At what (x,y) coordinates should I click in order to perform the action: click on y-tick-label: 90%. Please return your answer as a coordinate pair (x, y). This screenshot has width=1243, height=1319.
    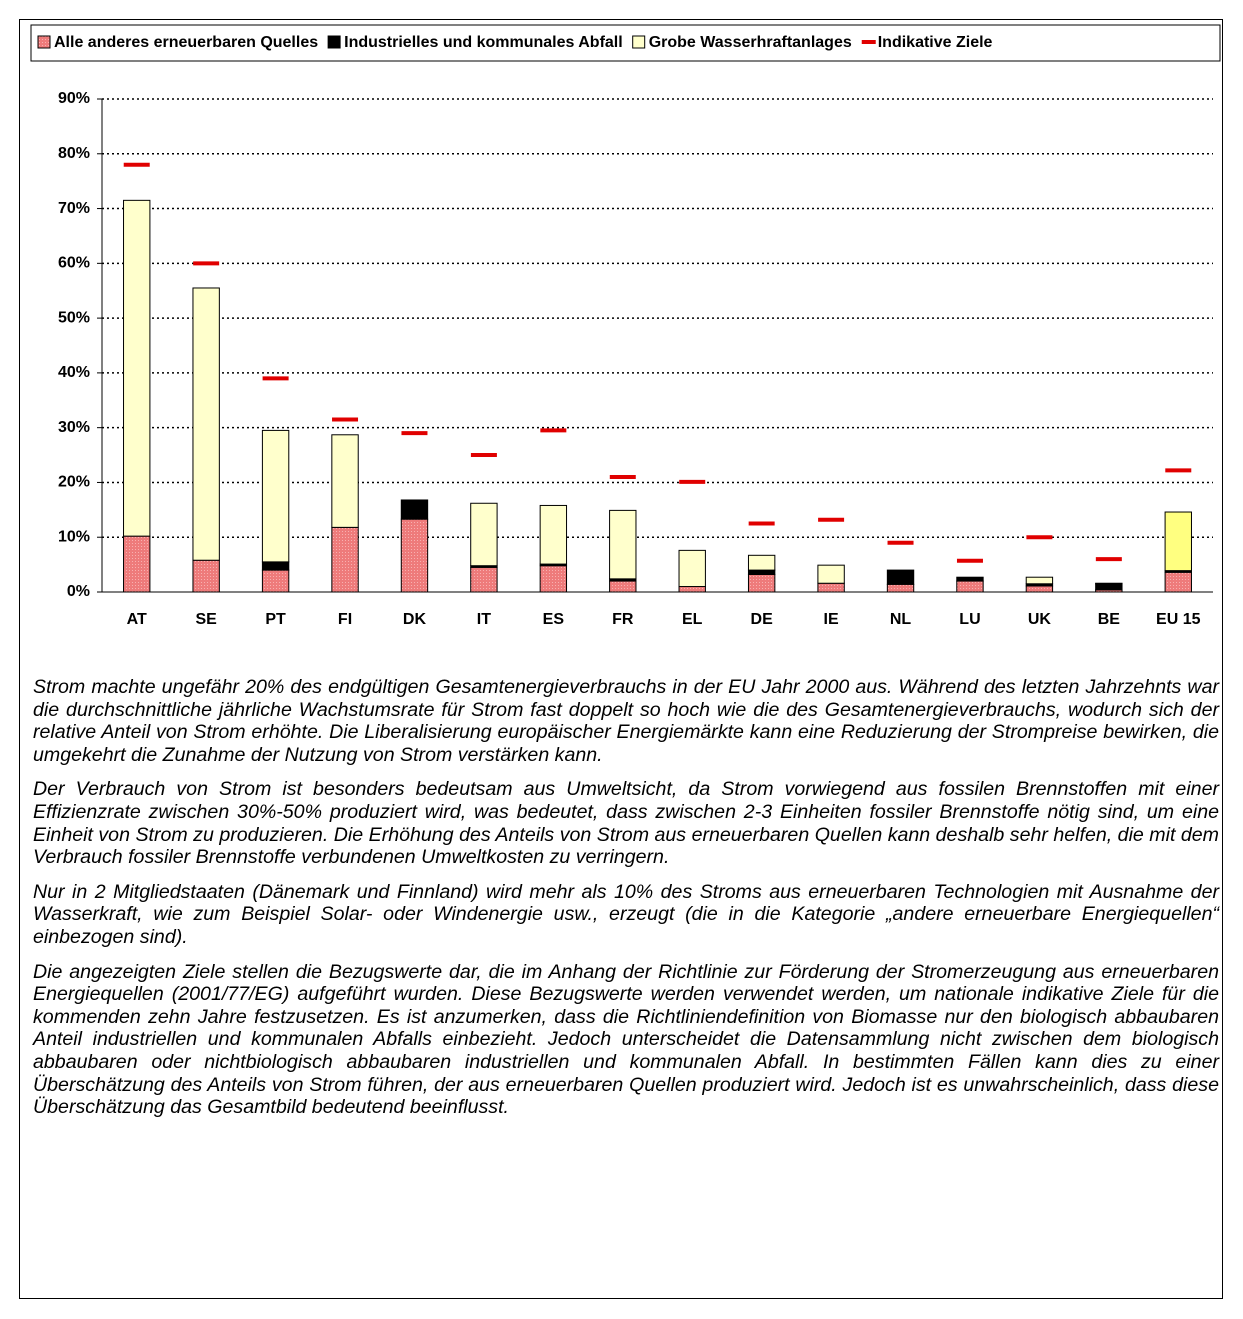
    Looking at the image, I should click on (74, 98).